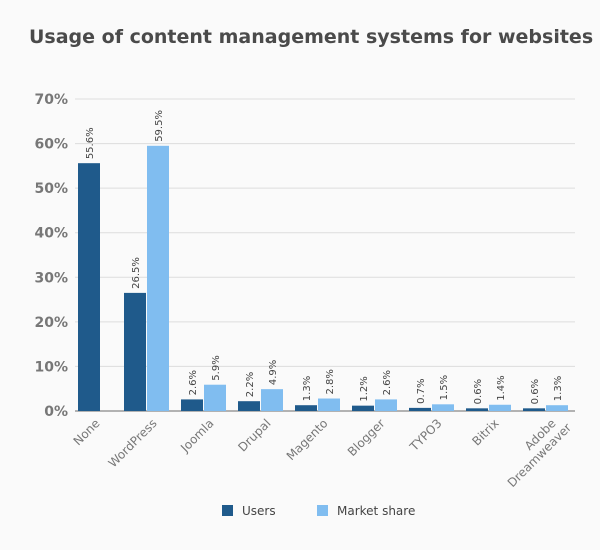 The image size is (600, 550). What do you see at coordinates (534, 450) in the screenshot?
I see `x-tick-label: AdobeDreamweaver` at bounding box center [534, 450].